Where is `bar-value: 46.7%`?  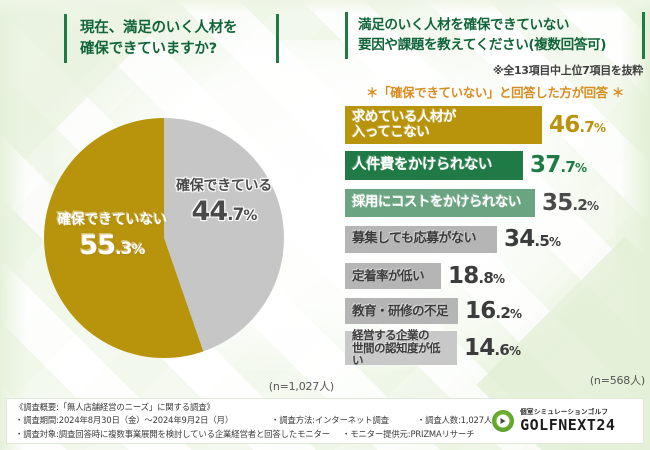 bar-value: 46.7% is located at coordinates (577, 124).